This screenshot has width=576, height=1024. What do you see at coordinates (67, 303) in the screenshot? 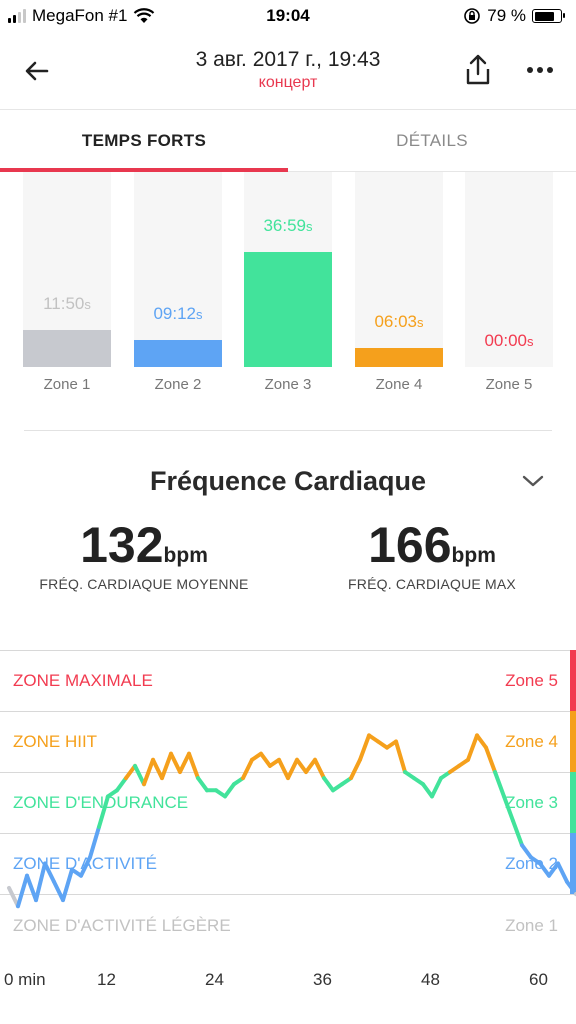
I see `zone-time-value: 11:50s` at bounding box center [67, 303].